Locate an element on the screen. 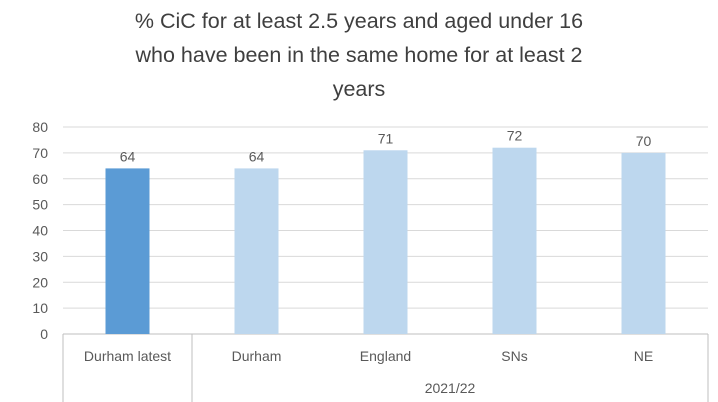  y-axis: 0 10 20 30 40 50 60 70 80 is located at coordinates (40, 230).